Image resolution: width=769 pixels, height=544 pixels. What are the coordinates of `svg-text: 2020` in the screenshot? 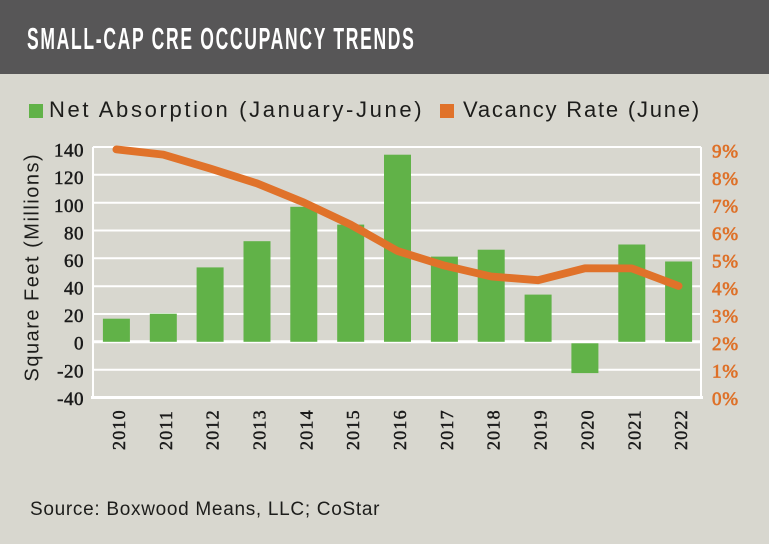 It's located at (587, 429).